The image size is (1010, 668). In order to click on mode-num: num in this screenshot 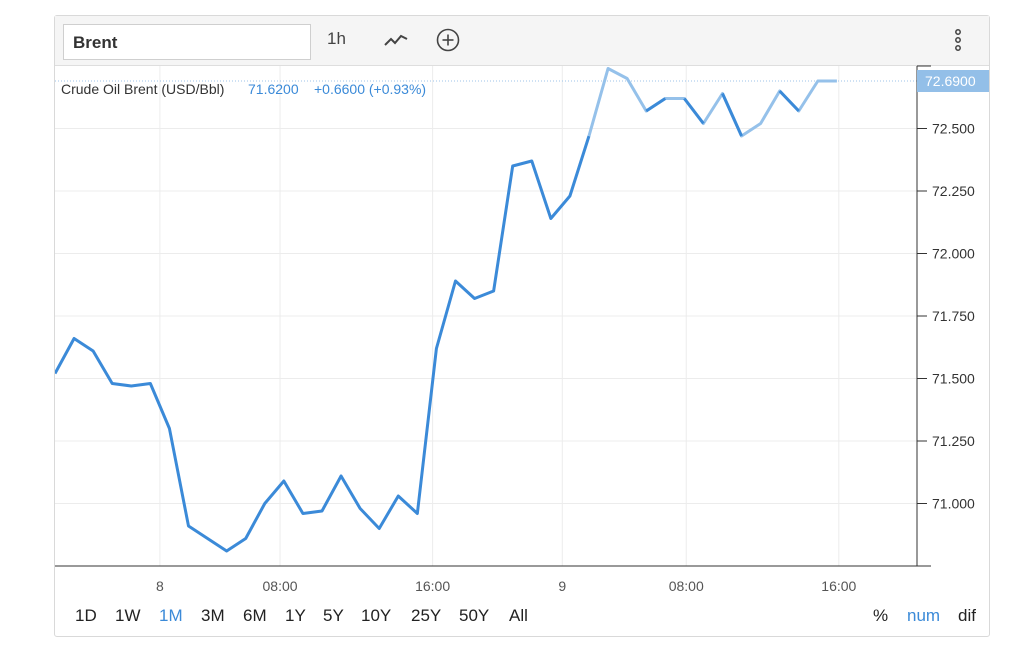, I will do `click(924, 615)`.